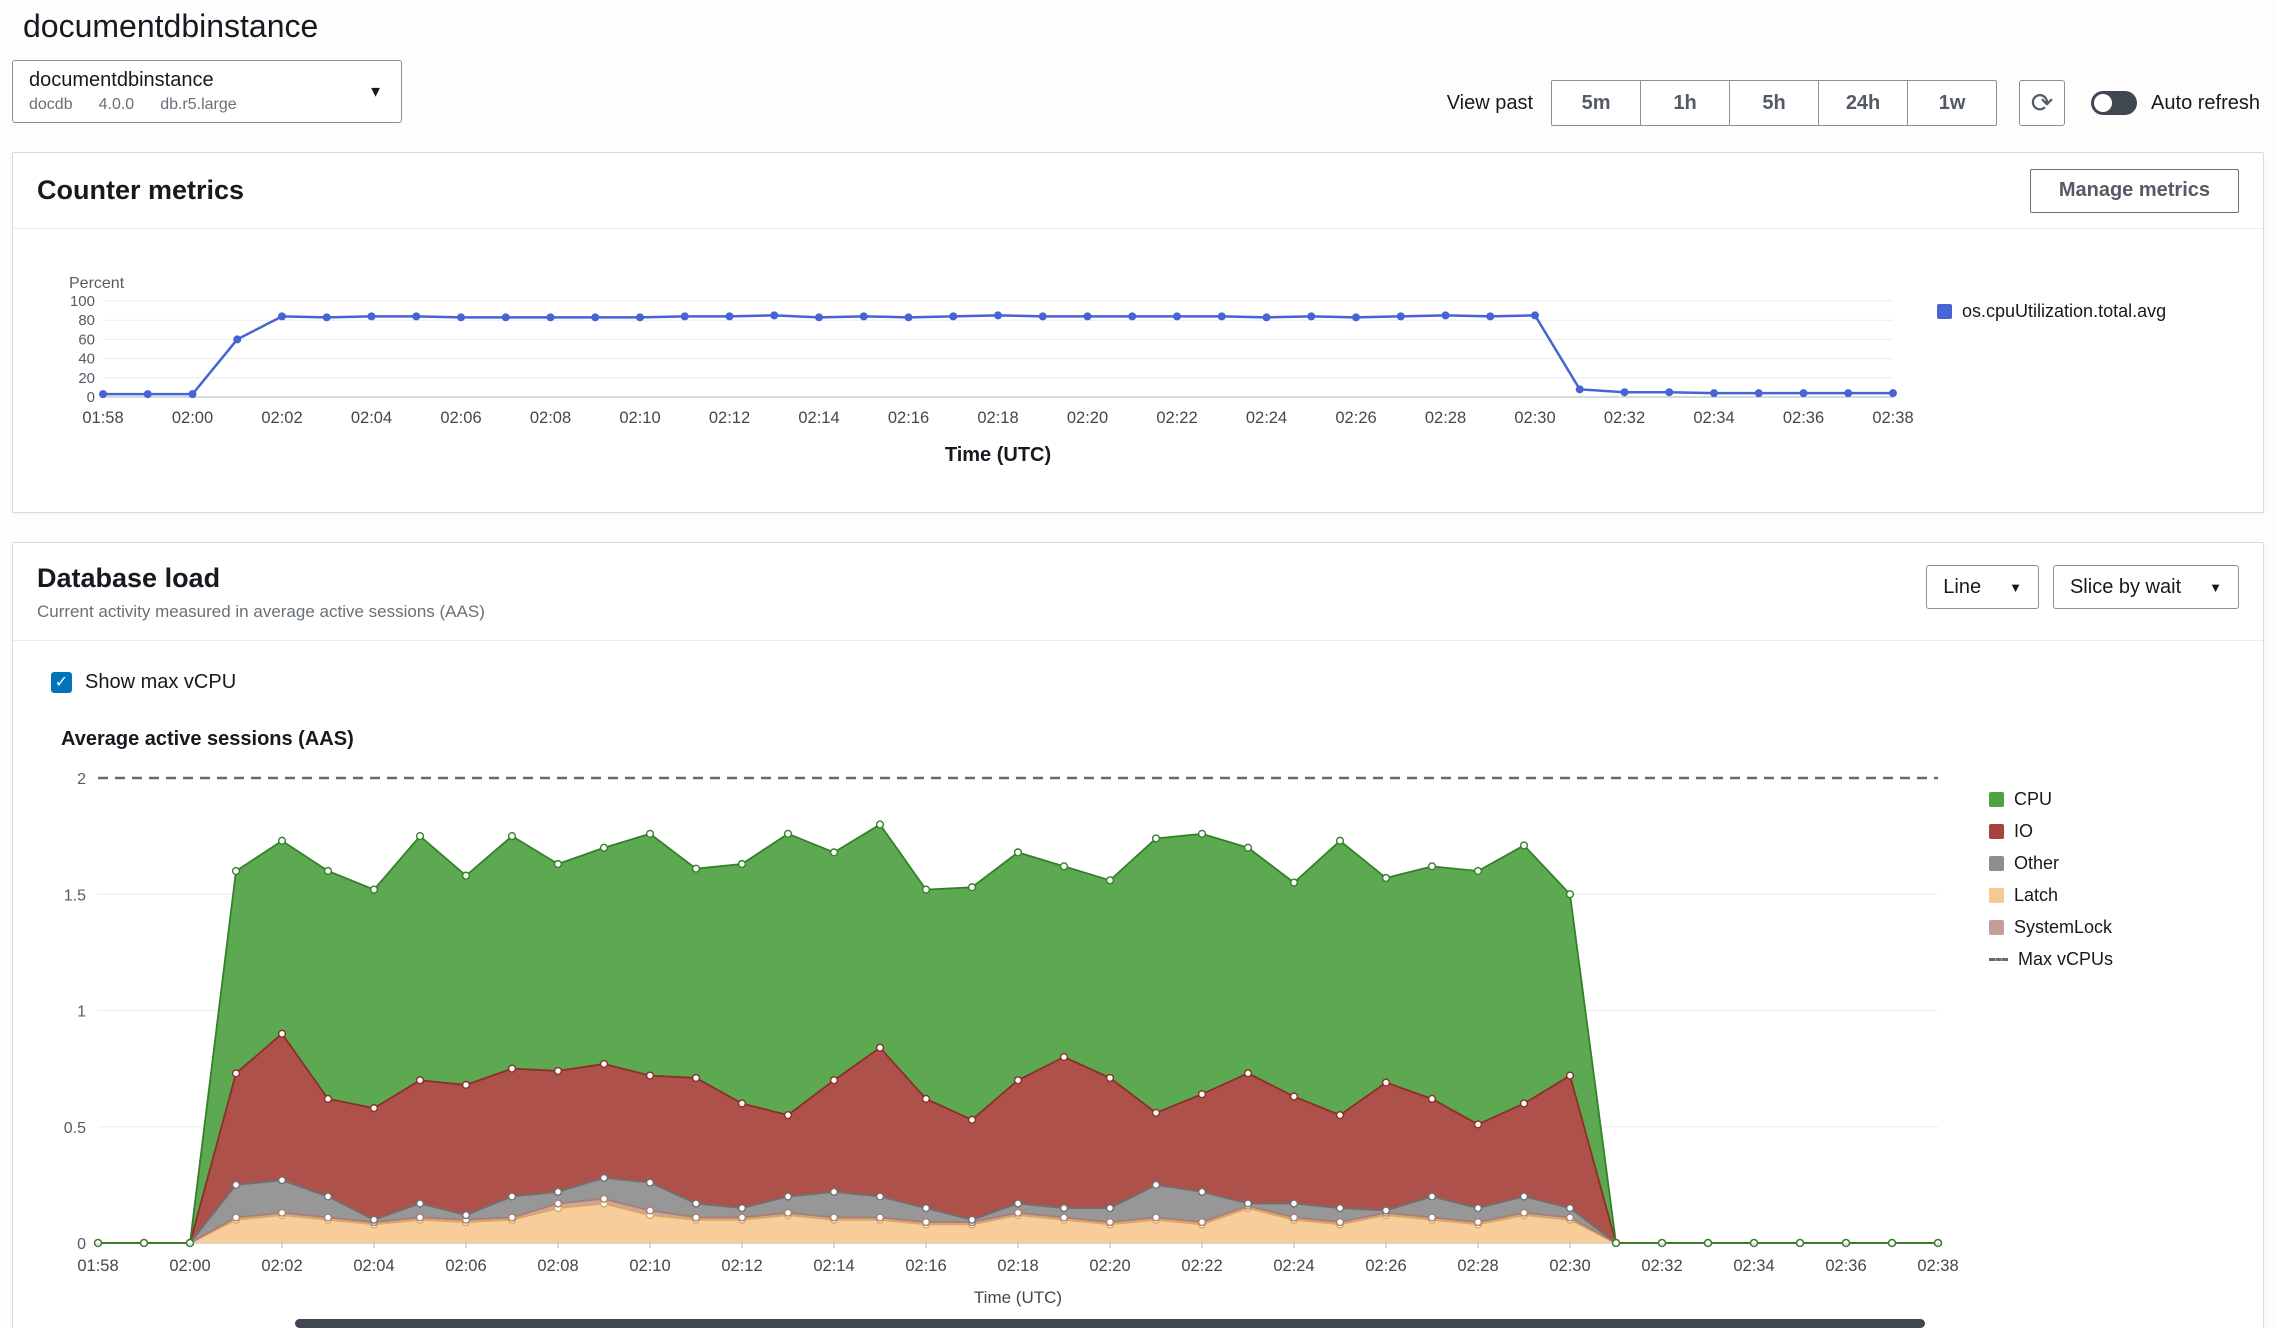 The image size is (2276, 1328). Describe the element at coordinates (925, 1266) in the screenshot. I see `svg-text: 02:16` at that location.